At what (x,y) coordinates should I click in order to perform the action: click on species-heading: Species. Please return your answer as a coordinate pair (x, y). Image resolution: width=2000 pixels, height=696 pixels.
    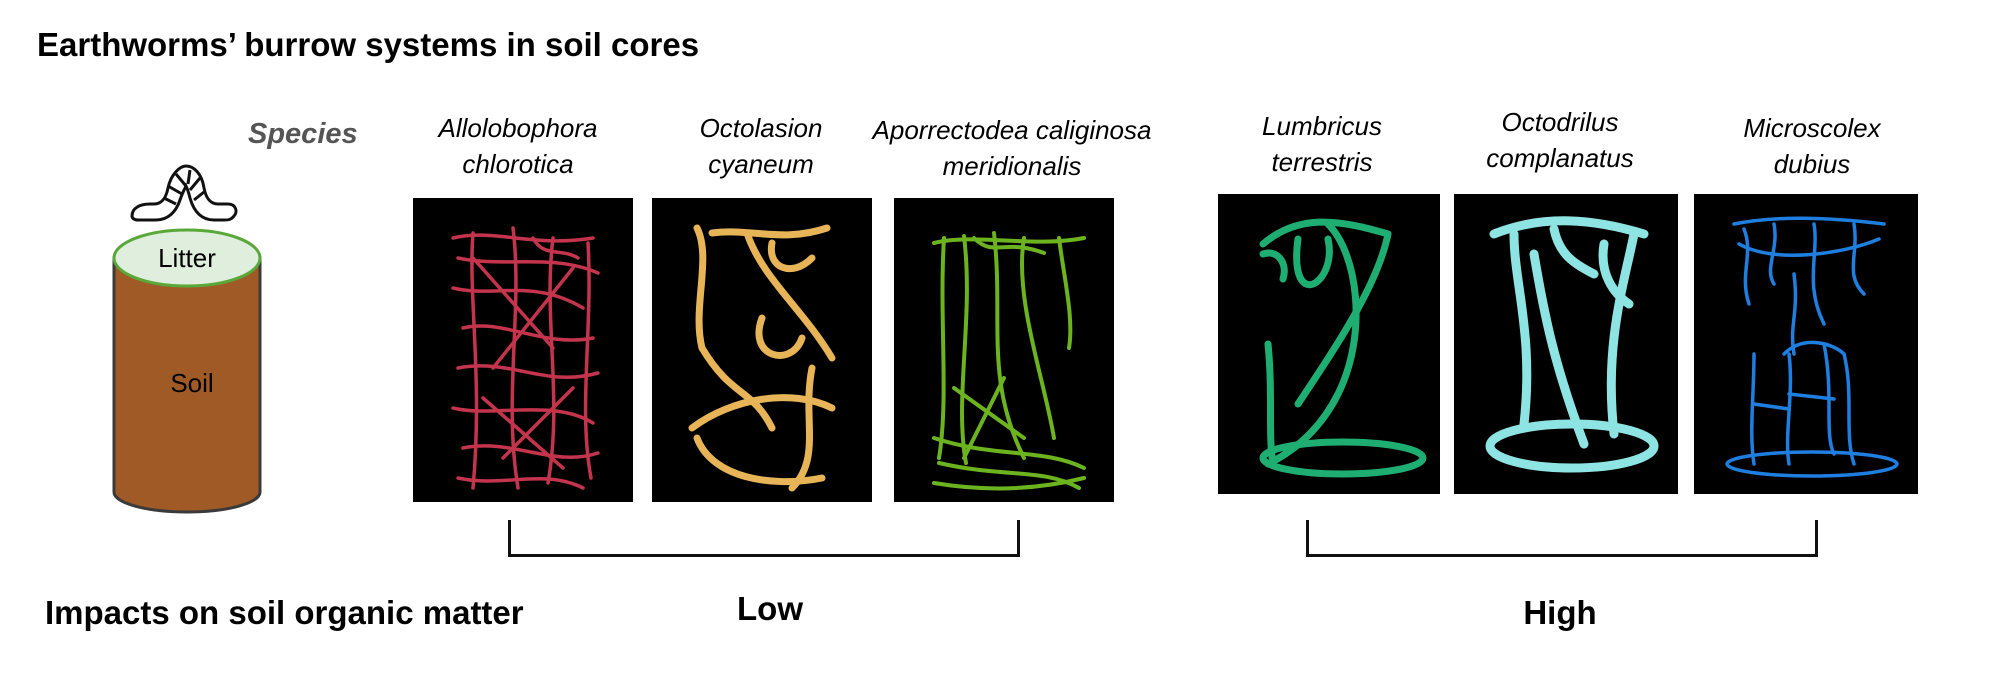
    Looking at the image, I should click on (303, 134).